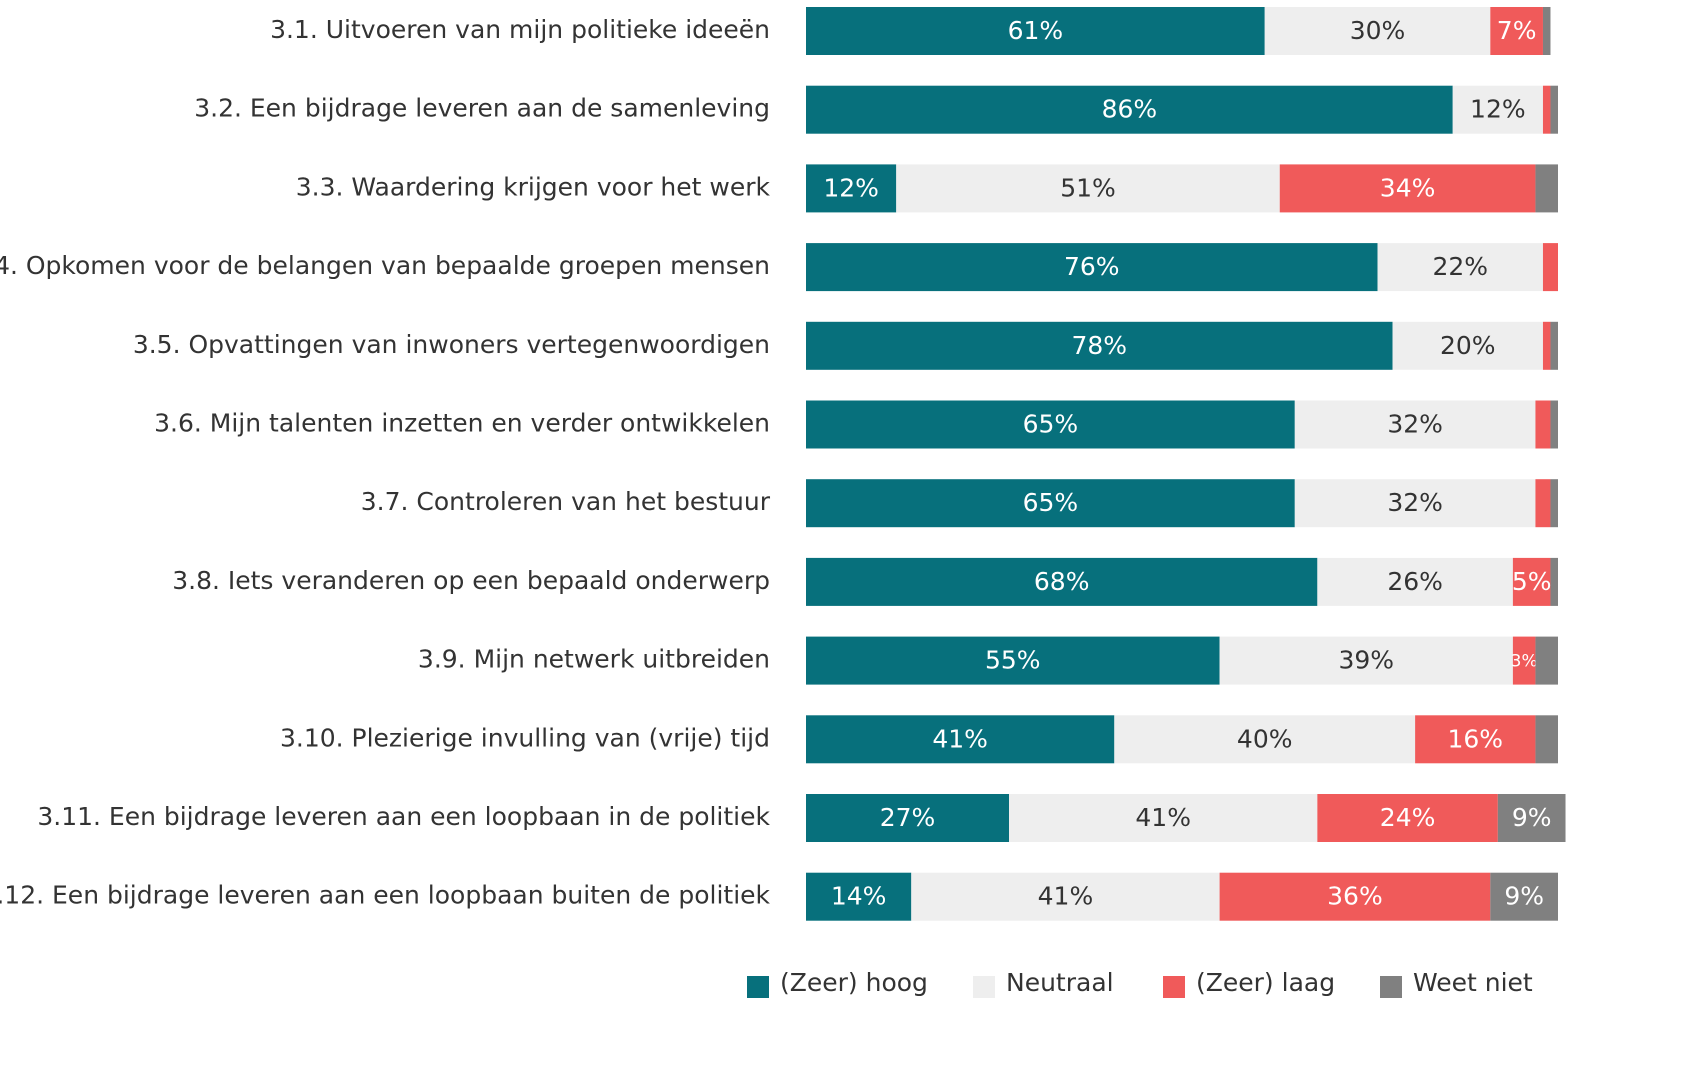 The width and height of the screenshot is (1683, 1071). I want to click on category-label: 3.3. Waardering krijgen voor het werk, so click(533, 186).